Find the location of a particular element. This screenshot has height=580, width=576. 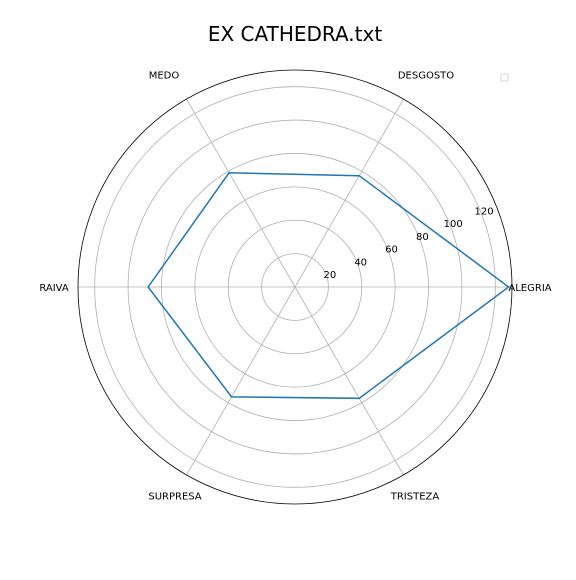

r-tick-label-40: 40 is located at coordinates (360, 262).